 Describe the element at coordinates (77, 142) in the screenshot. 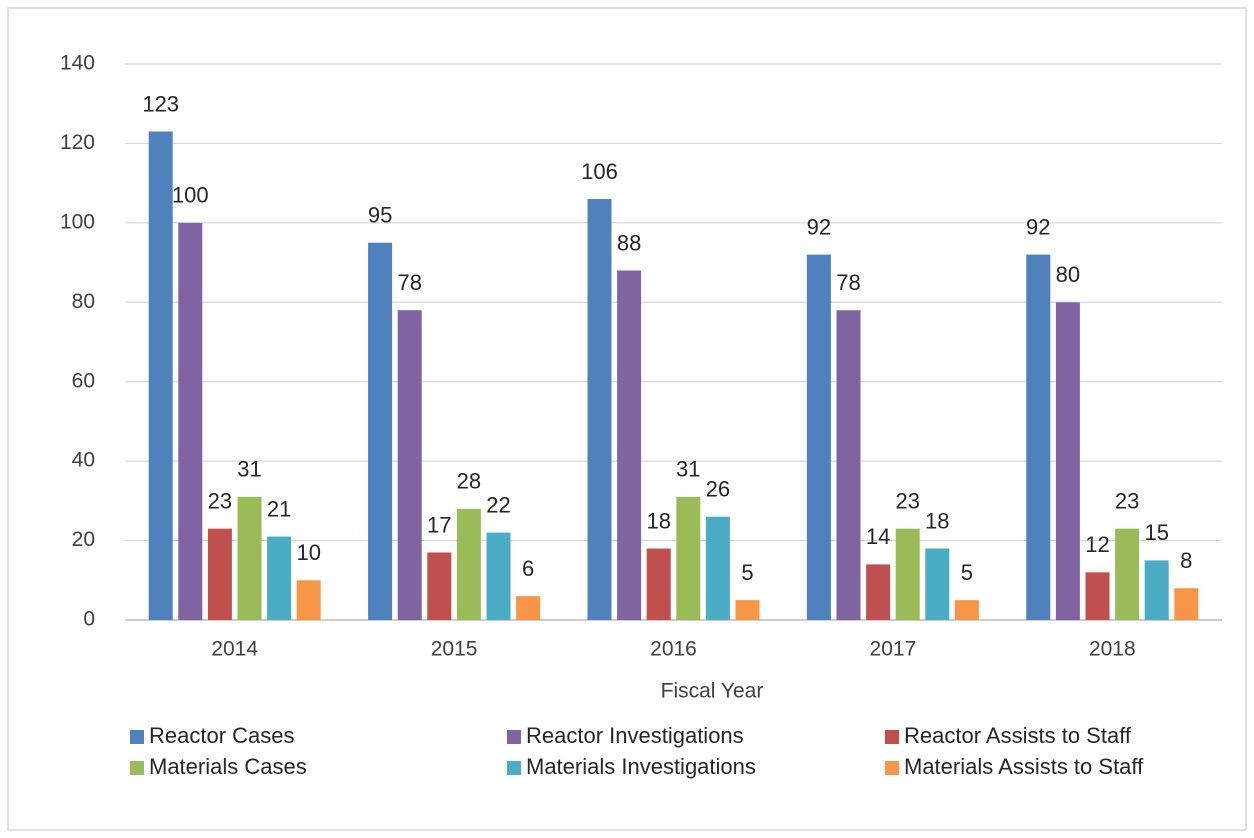

I see `y-tick-label: 120` at that location.